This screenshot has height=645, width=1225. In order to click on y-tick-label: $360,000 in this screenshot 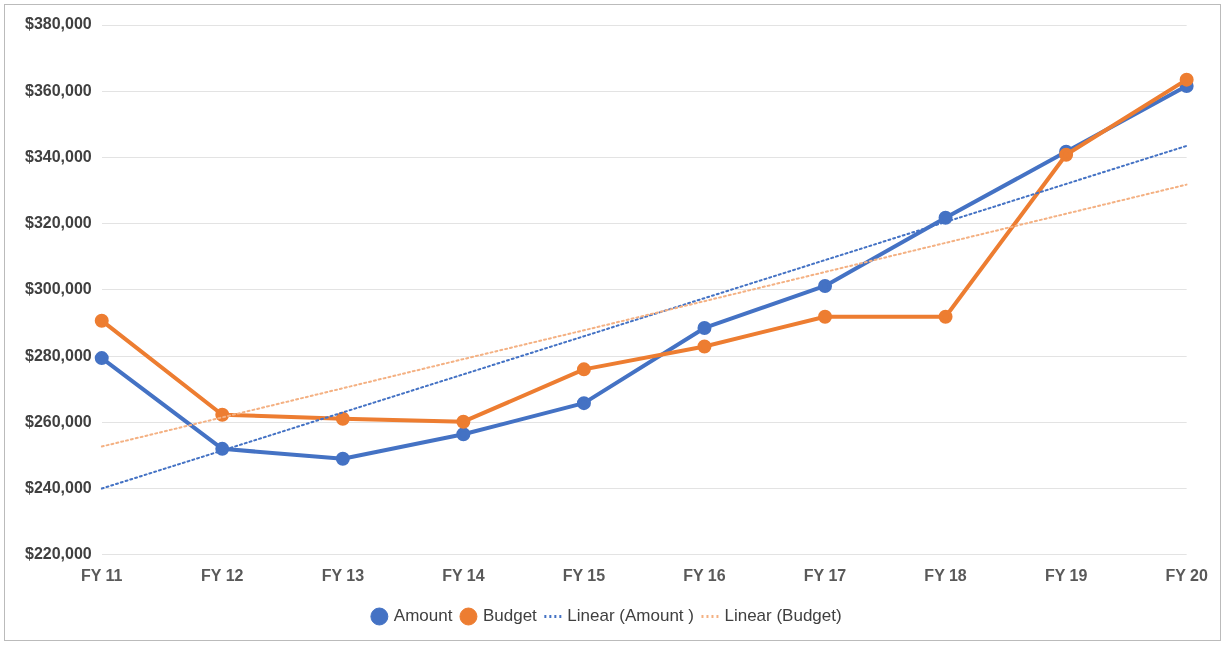, I will do `click(58, 90)`.